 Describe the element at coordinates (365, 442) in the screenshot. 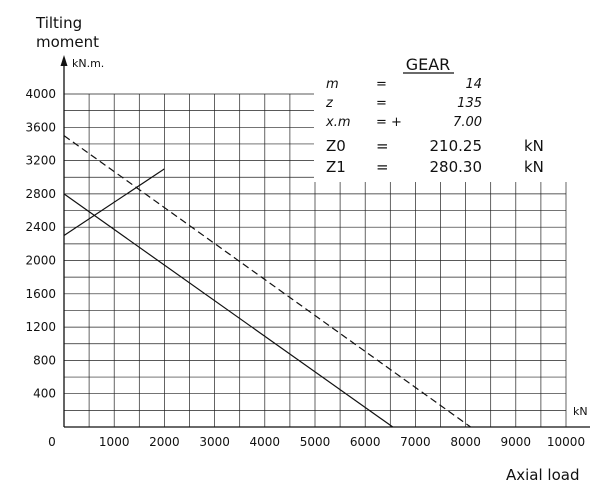

I see `x-tick-label: 6000` at that location.